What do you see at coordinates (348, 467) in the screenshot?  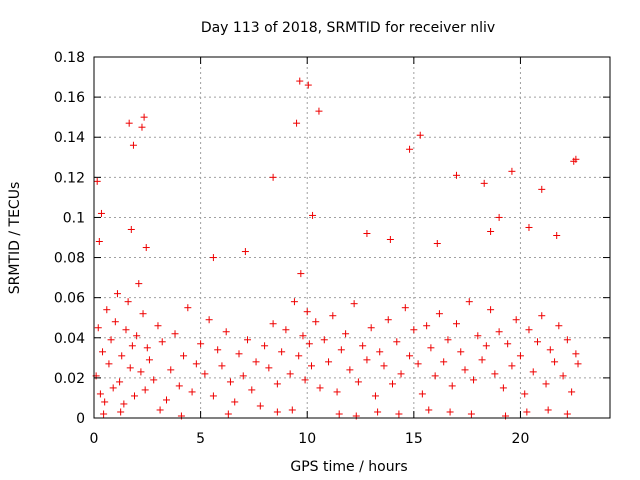 I see `x-axis-label: GPS time / hours` at bounding box center [348, 467].